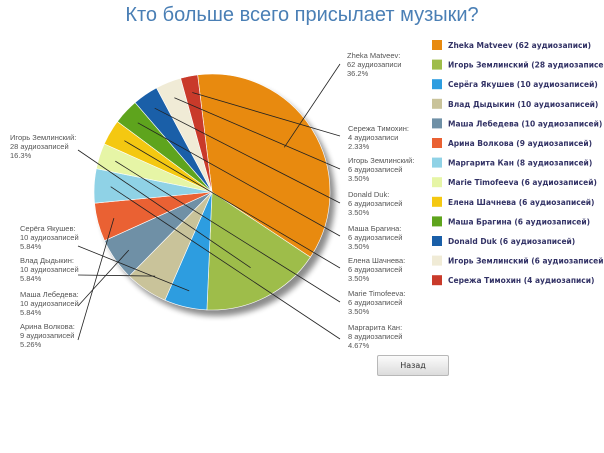  I want to click on callout-line: Маша Лебедева:, so click(49, 294).